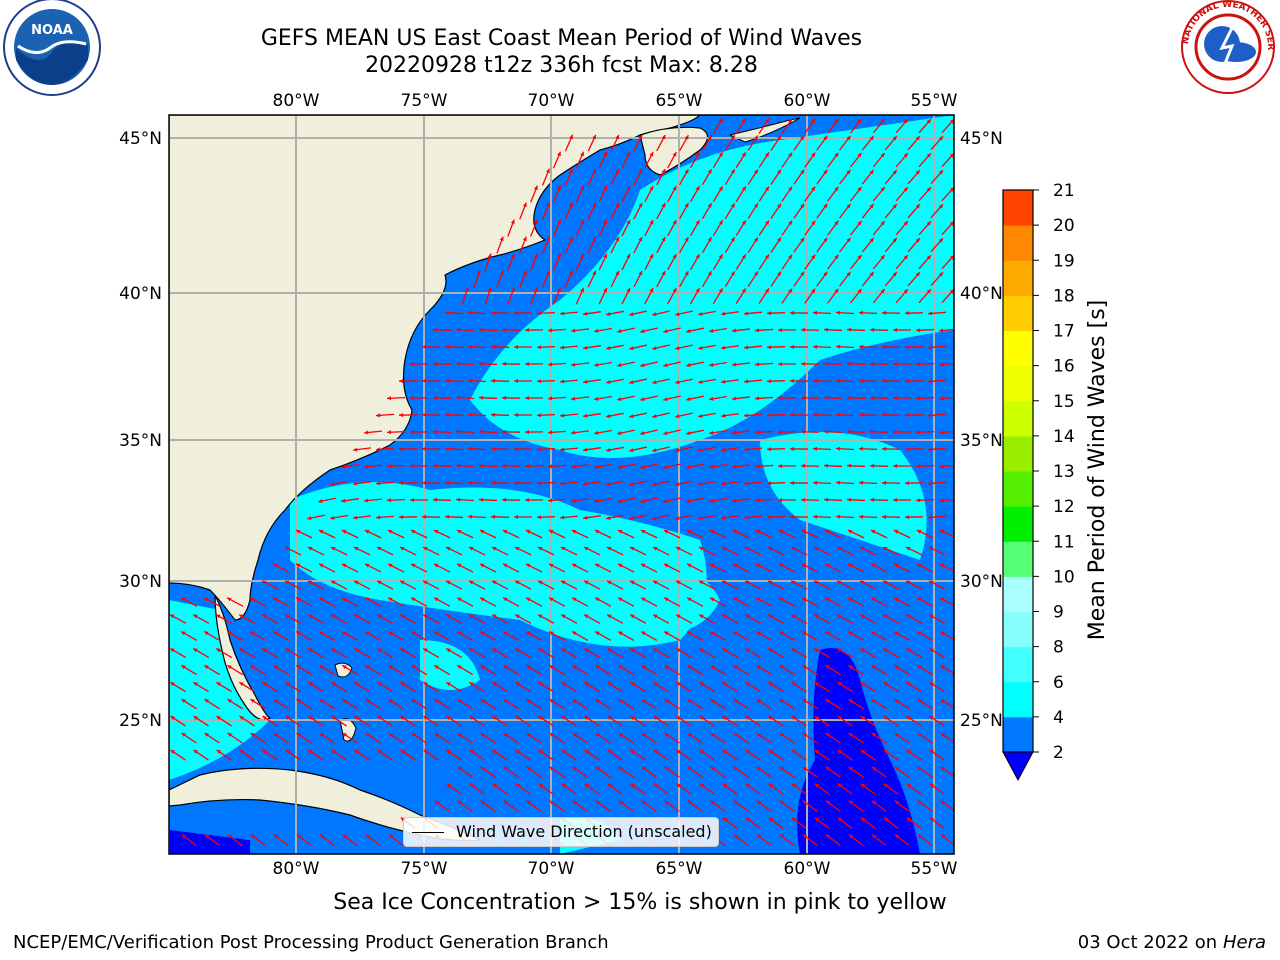  What do you see at coordinates (1244, 942) in the screenshot?
I see `machine-name: Hera` at bounding box center [1244, 942].